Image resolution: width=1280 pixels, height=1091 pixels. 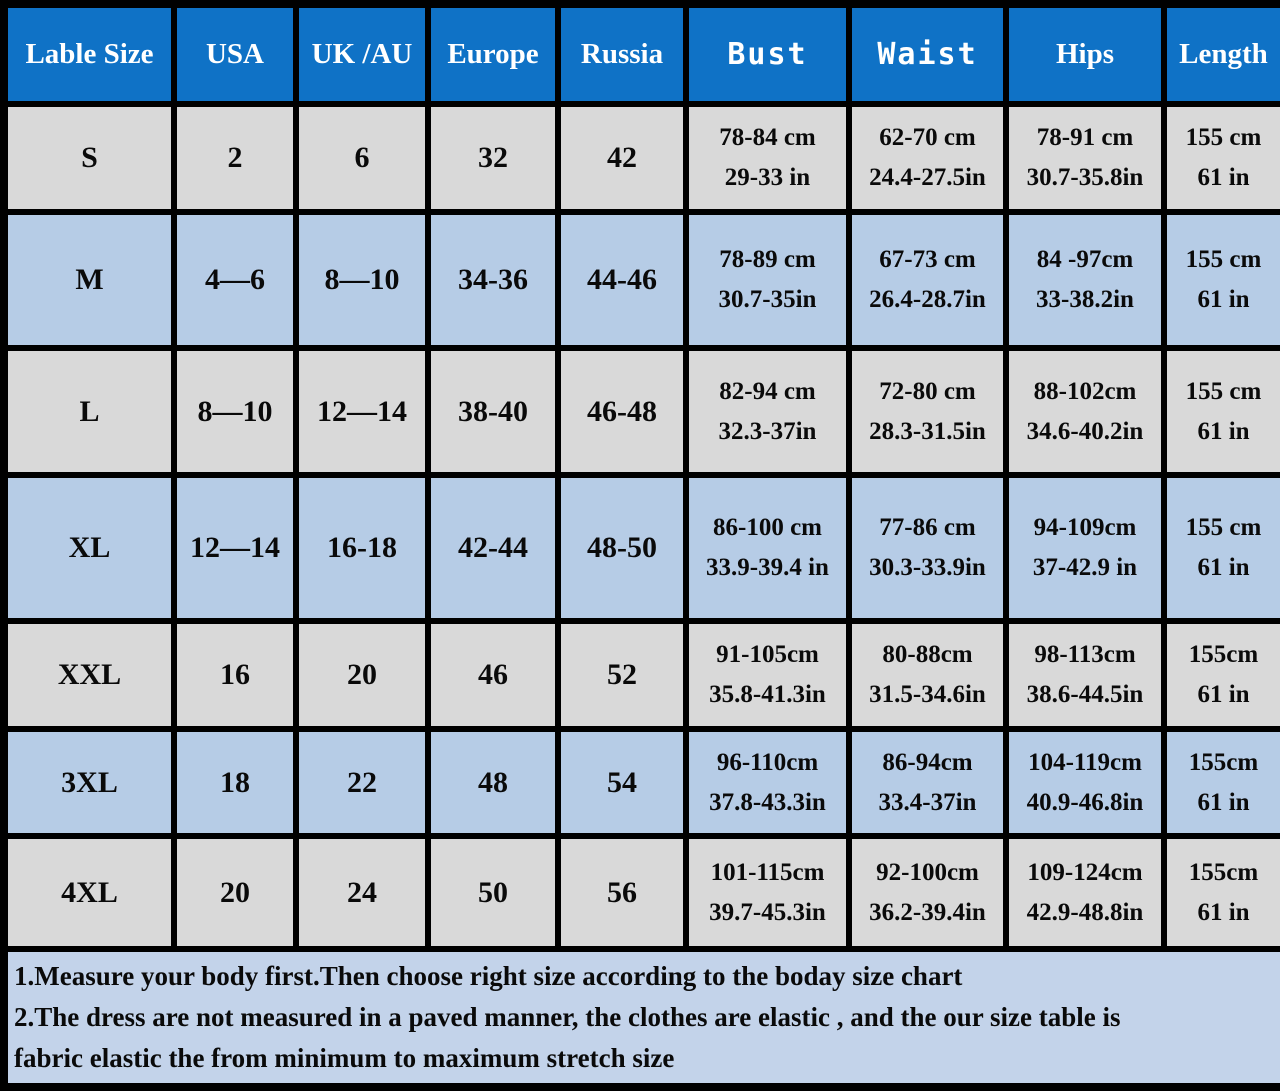 I want to click on in-value: 30.7-35.8in, so click(x=1085, y=177).